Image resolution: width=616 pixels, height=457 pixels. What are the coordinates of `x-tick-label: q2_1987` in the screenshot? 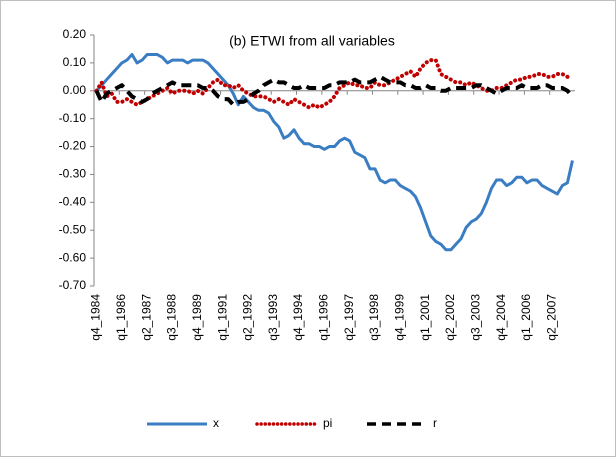 It's located at (146, 317).